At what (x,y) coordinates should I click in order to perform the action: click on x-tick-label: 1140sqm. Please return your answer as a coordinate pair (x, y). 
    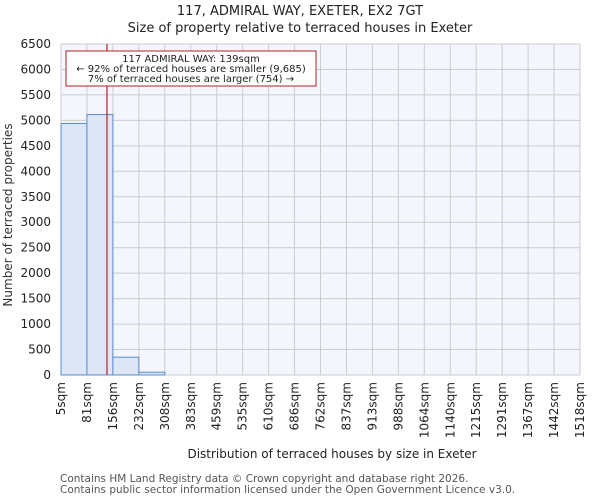
    Looking at the image, I should click on (450, 410).